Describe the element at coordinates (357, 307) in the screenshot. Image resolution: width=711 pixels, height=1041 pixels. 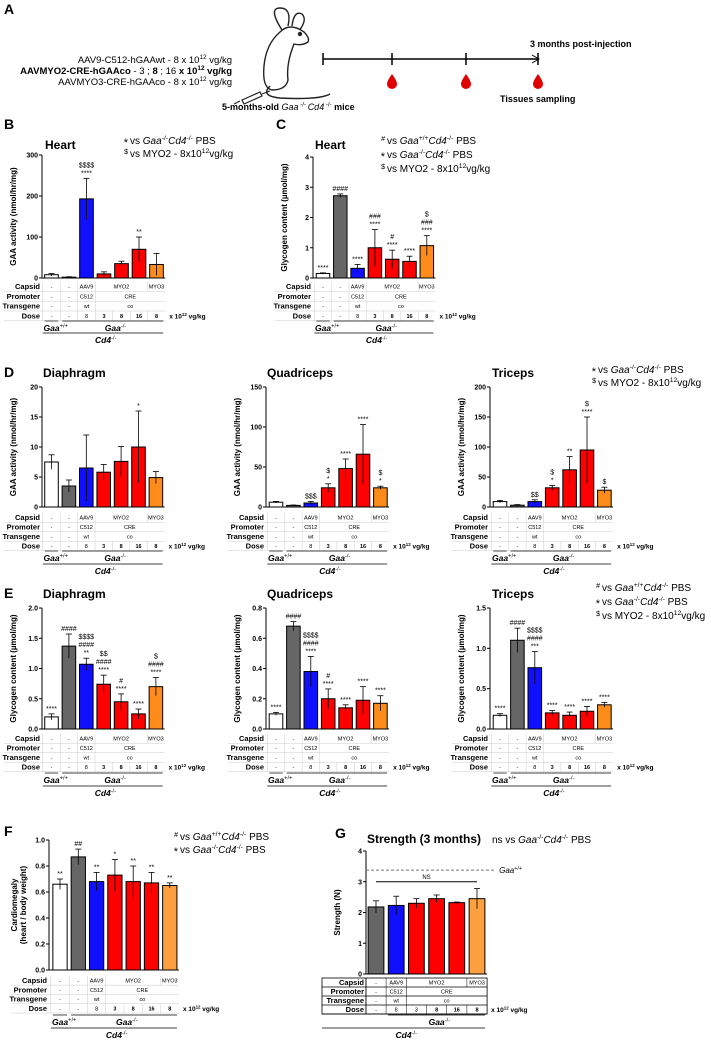
I see `table-cell: wt` at that location.